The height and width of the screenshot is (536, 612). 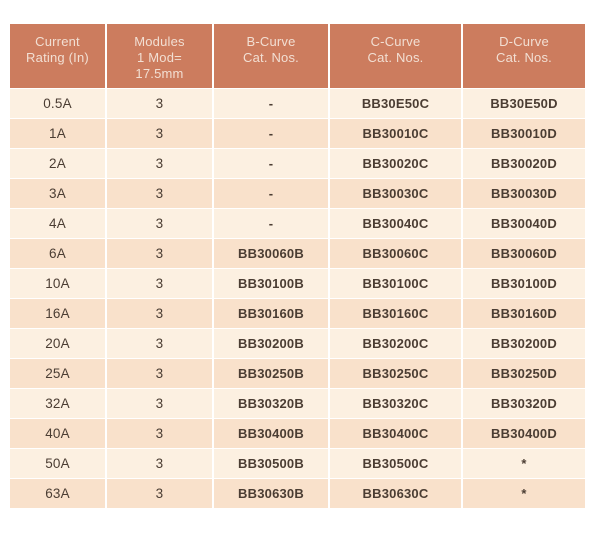 I want to click on cell-c-curve: BB30060C, so click(x=395, y=253).